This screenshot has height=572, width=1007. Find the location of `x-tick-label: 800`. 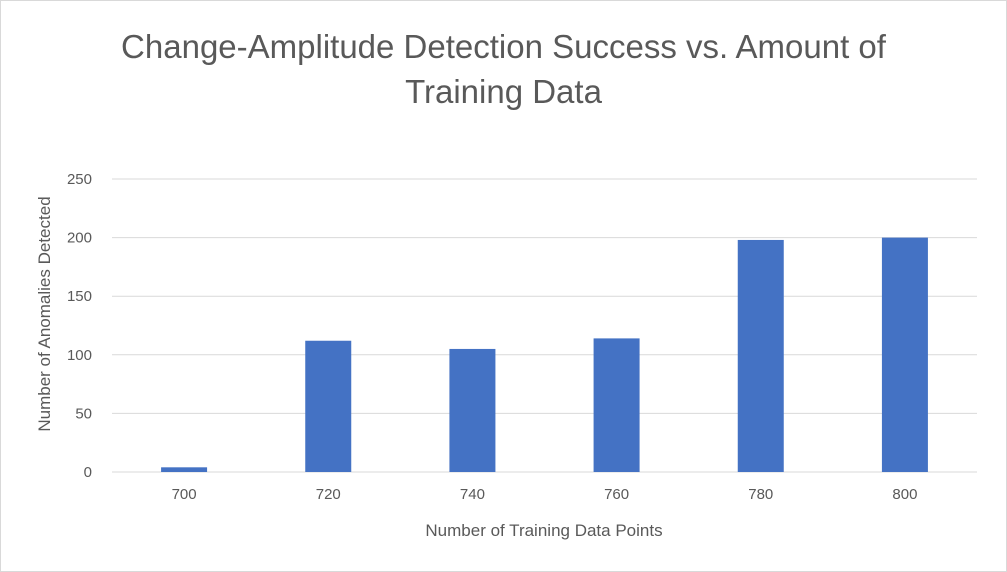

x-tick-label: 800 is located at coordinates (904, 494).